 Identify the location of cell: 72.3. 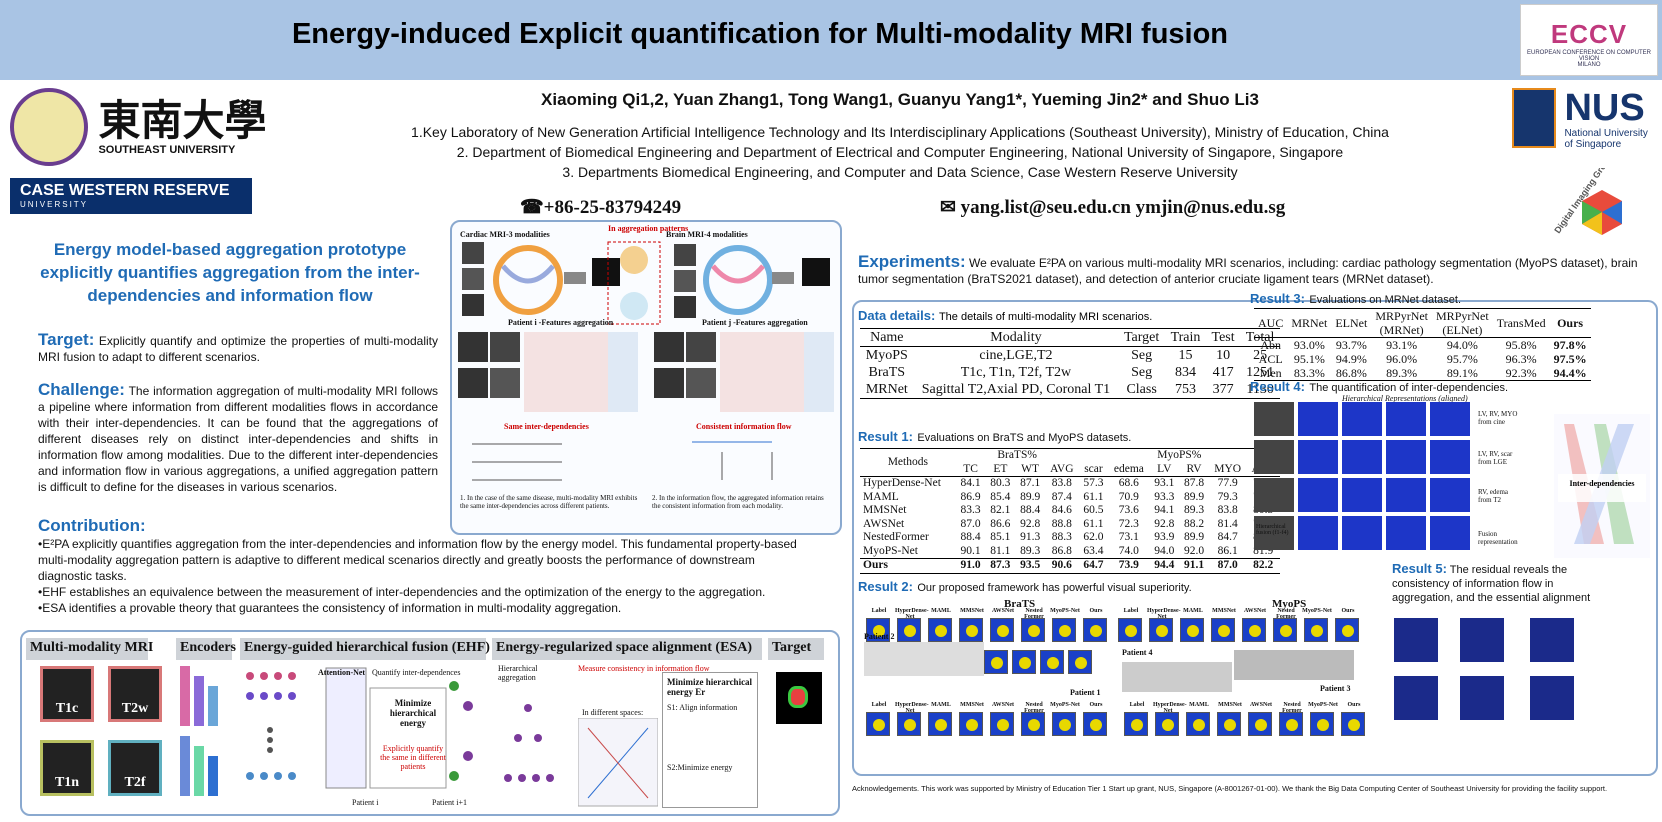
(1128, 523).